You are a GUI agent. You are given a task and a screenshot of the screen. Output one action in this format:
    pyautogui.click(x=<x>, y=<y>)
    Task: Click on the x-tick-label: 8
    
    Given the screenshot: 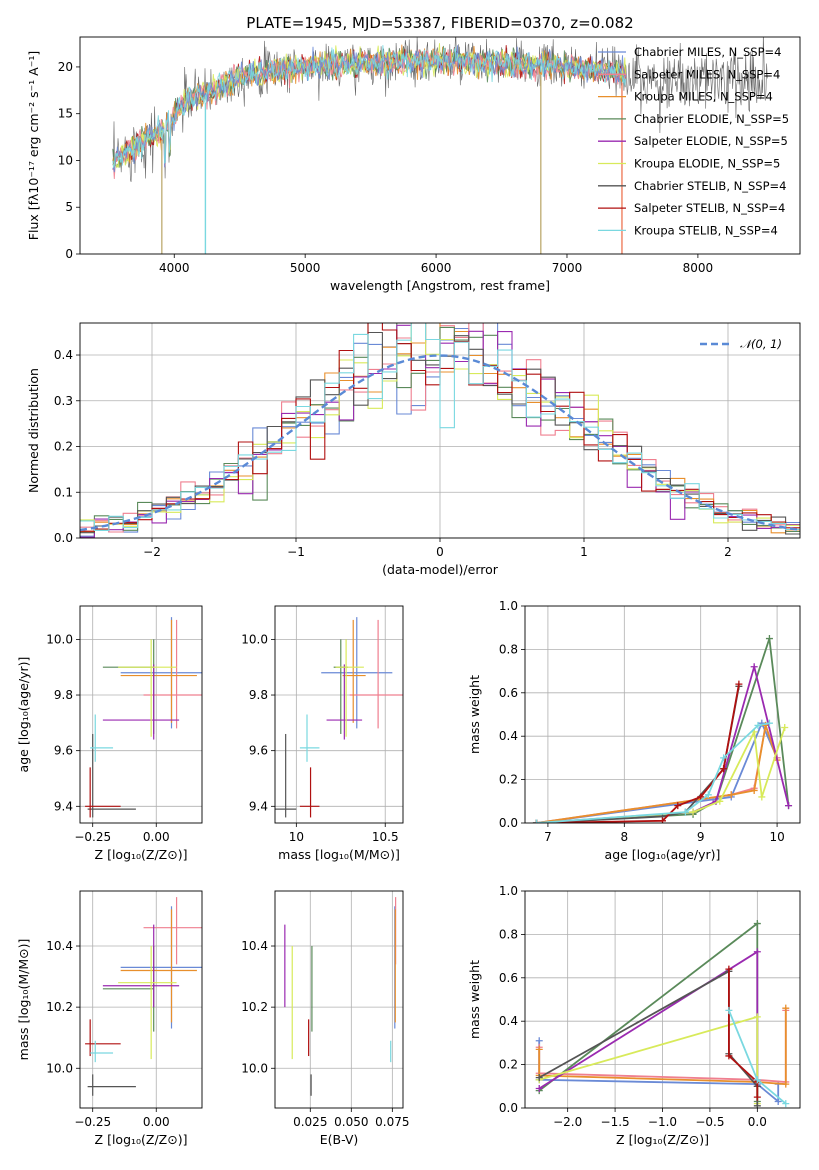 What is the action you would take?
    pyautogui.click(x=624, y=837)
    